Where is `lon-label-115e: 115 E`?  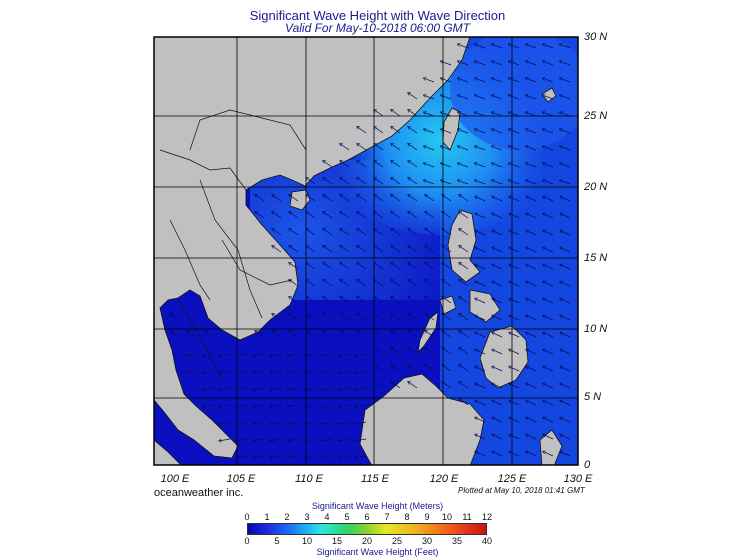 lon-label-115e: 115 E is located at coordinates (375, 479).